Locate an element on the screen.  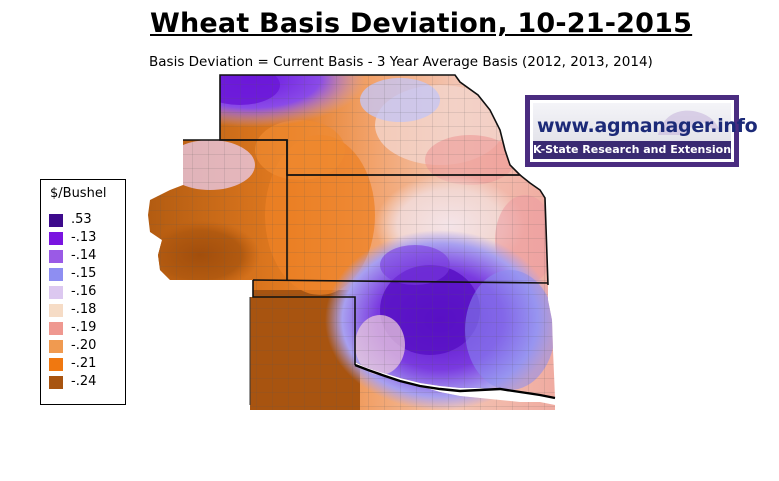
legend-label: -.14 is located at coordinates (84, 255).